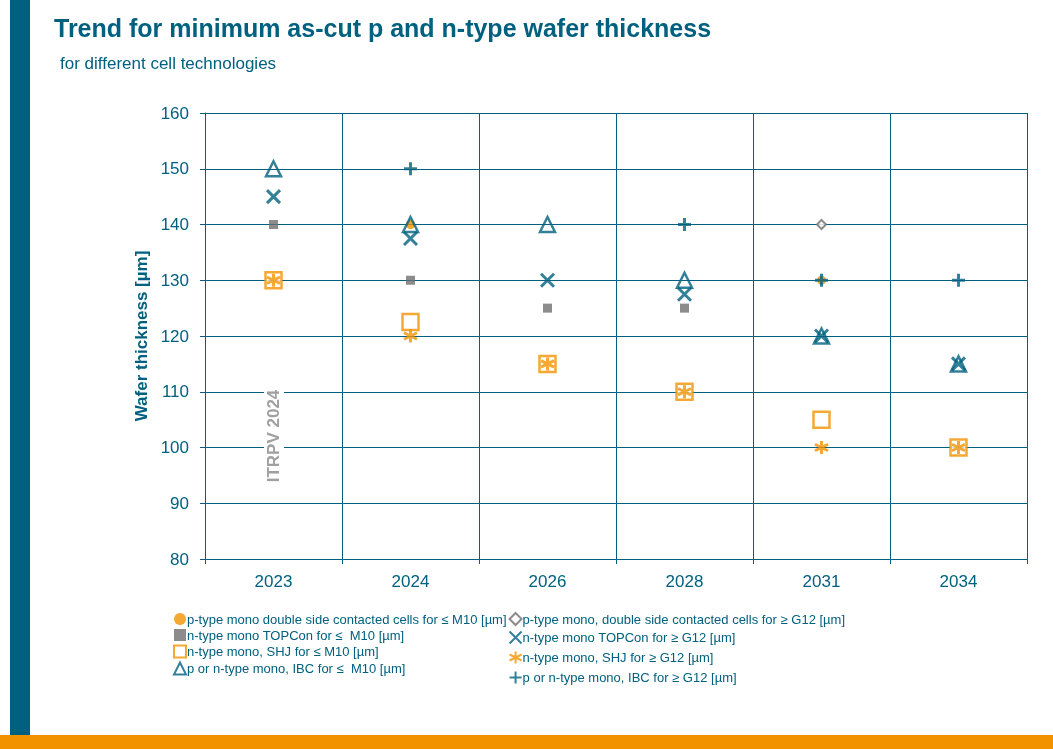 The image size is (1053, 749). Describe the element at coordinates (383, 28) in the screenshot. I see `chart-title: Trend for minimum as-cut p and n-type wafer thickness` at that location.